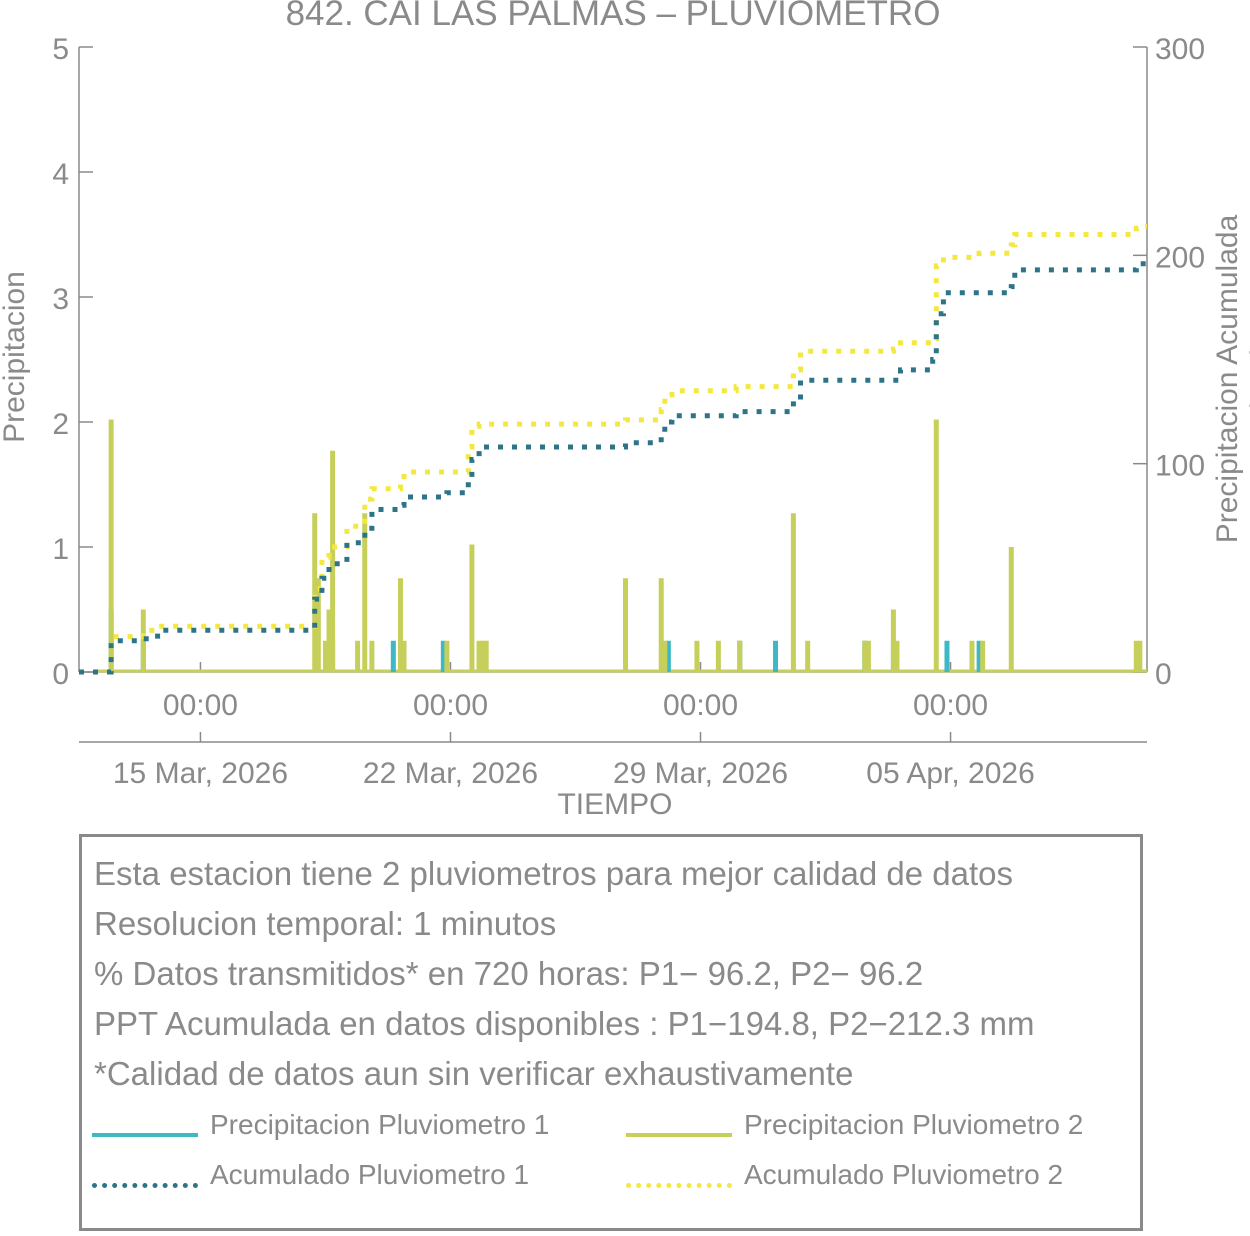 The width and height of the screenshot is (1250, 1236). I want to click on x-tick-label-date: 15 Mar, 2026, so click(200, 773).